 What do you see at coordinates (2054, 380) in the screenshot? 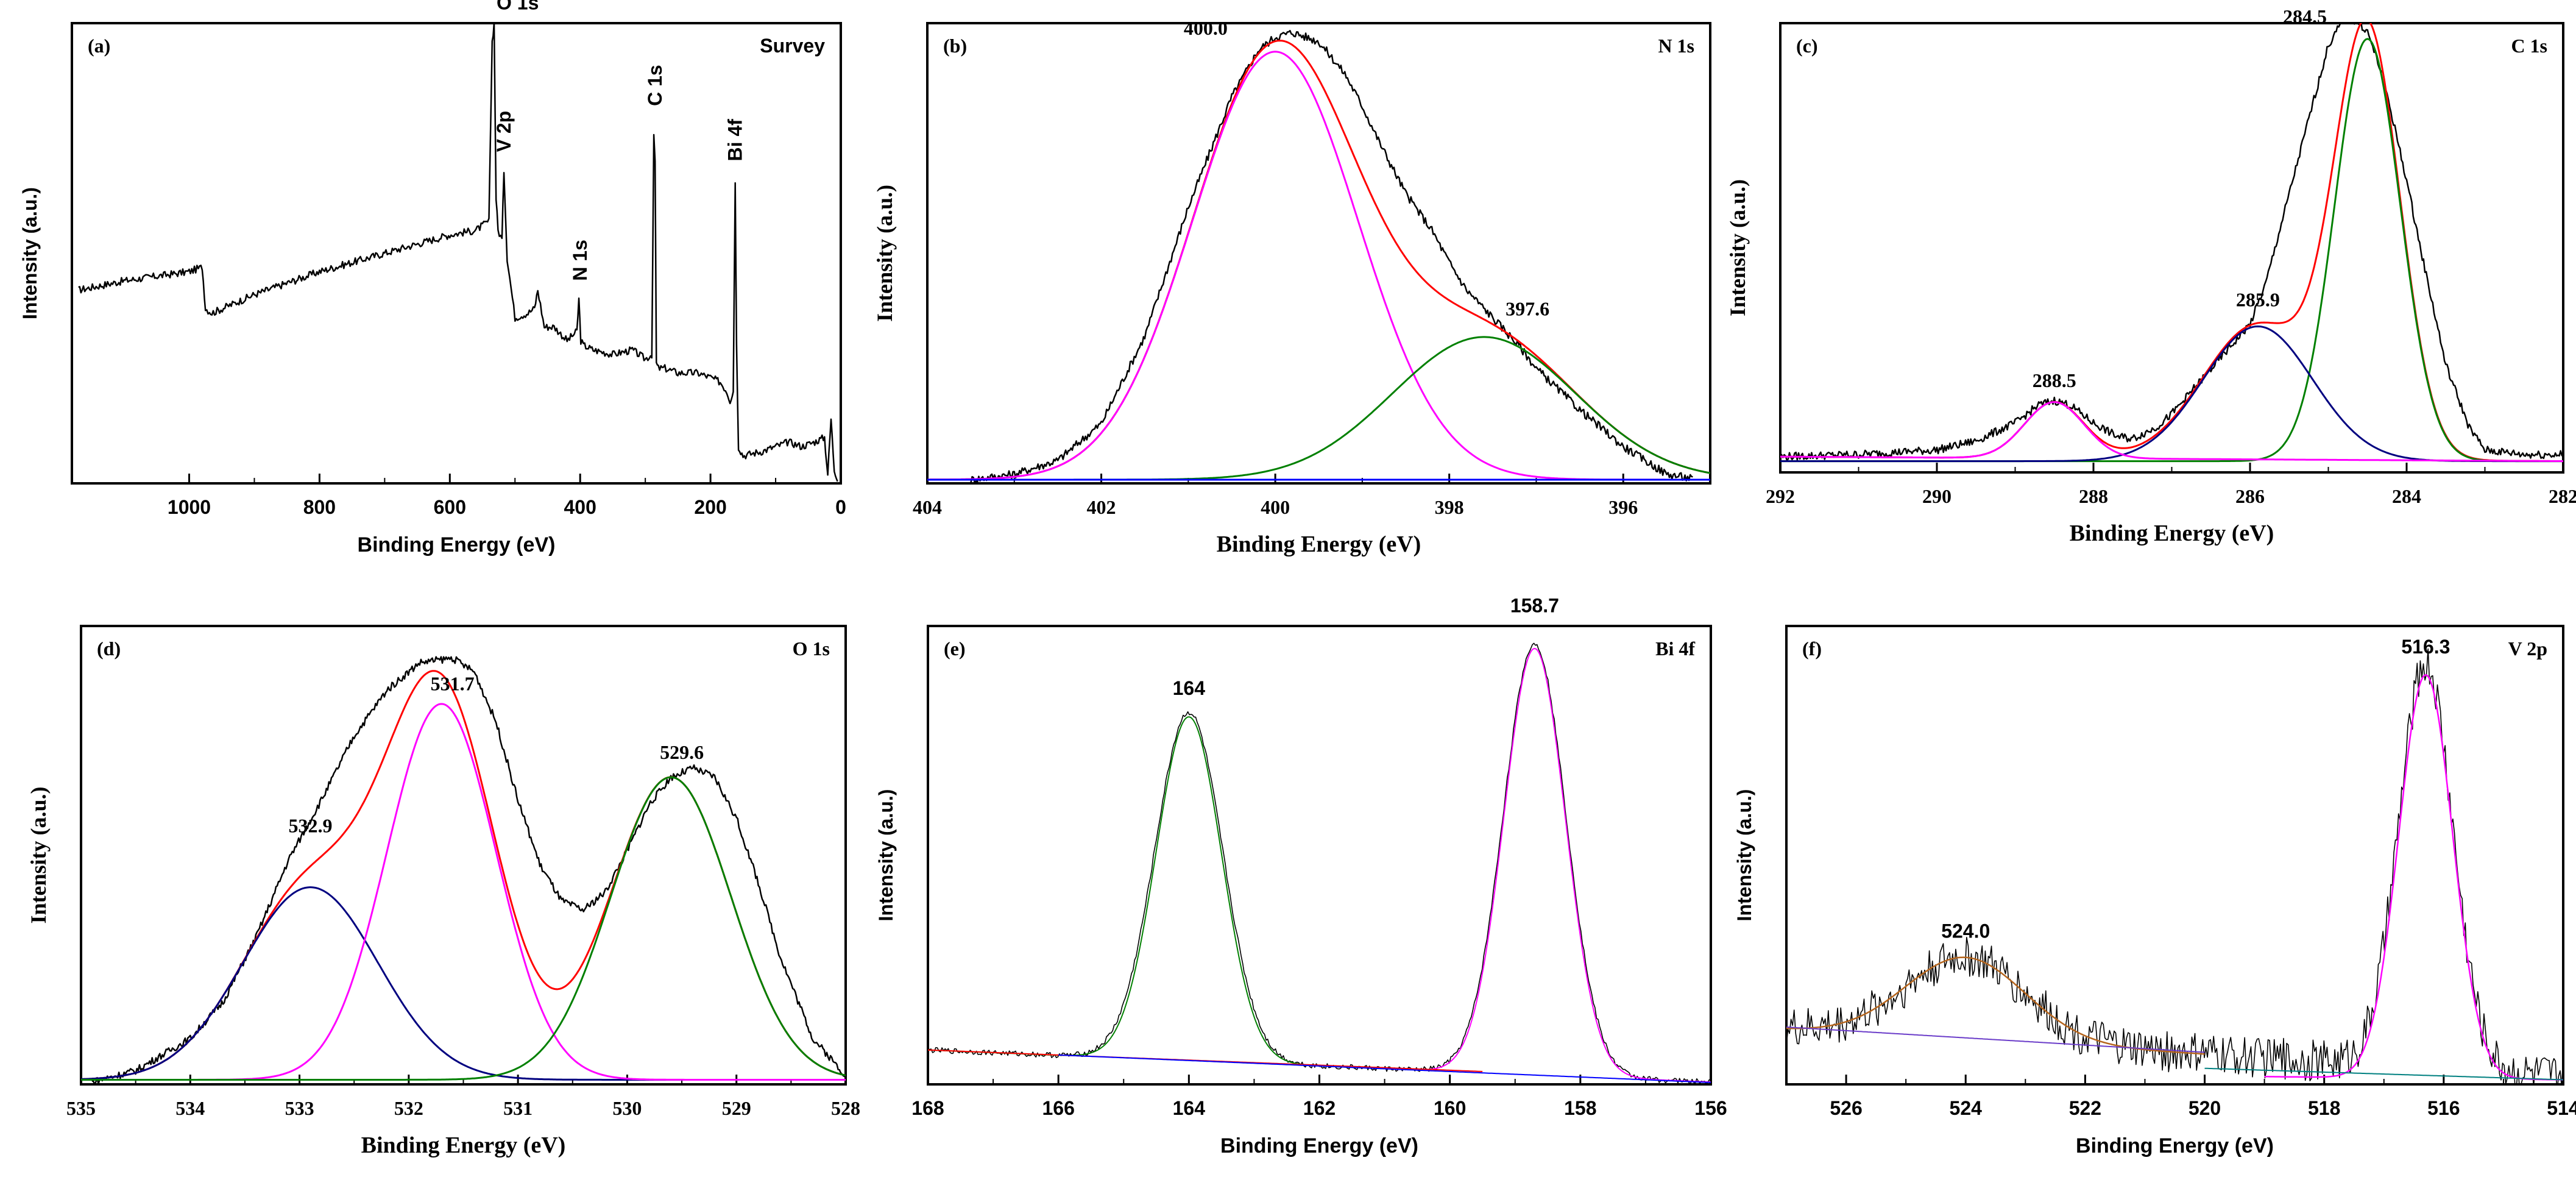
I see `peak-label: 288.5` at bounding box center [2054, 380].